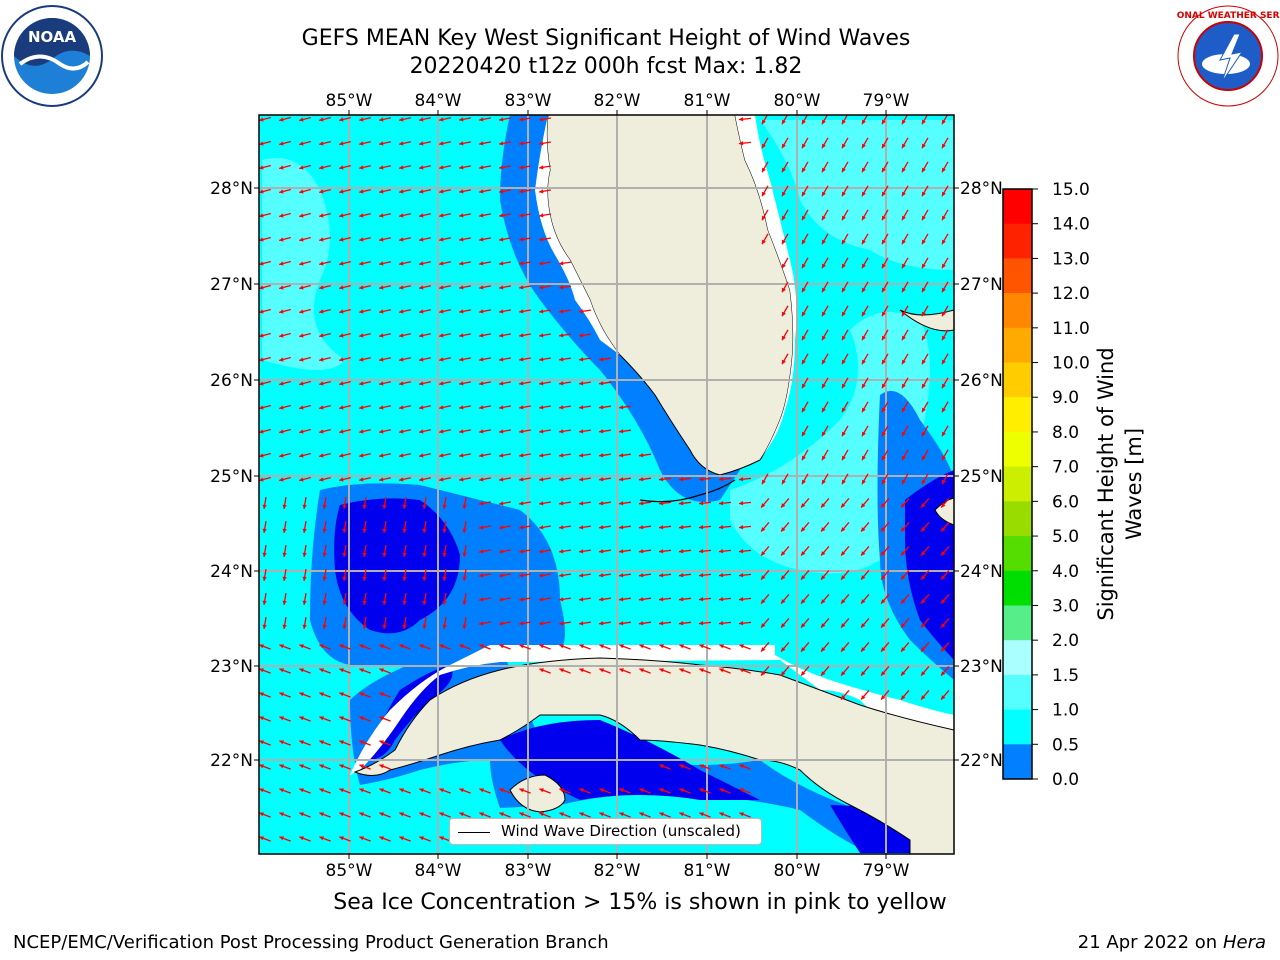 This screenshot has height=960, width=1280. What do you see at coordinates (1065, 607) in the screenshot?
I see `colorbar-tick-label: 3.0` at bounding box center [1065, 607].